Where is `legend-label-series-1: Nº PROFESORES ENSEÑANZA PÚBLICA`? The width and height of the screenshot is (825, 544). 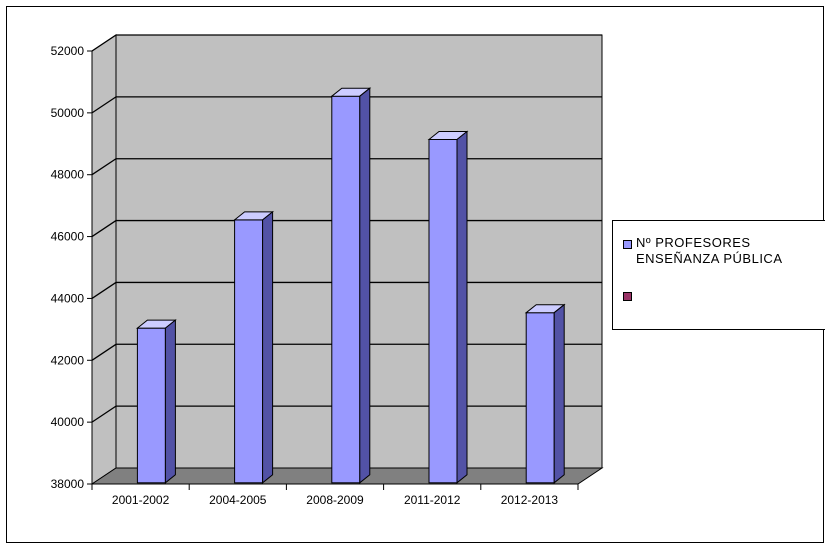 legend-label-series-1: Nº PROFESORES ENSEÑANZA PÚBLICA is located at coordinates (709, 250).